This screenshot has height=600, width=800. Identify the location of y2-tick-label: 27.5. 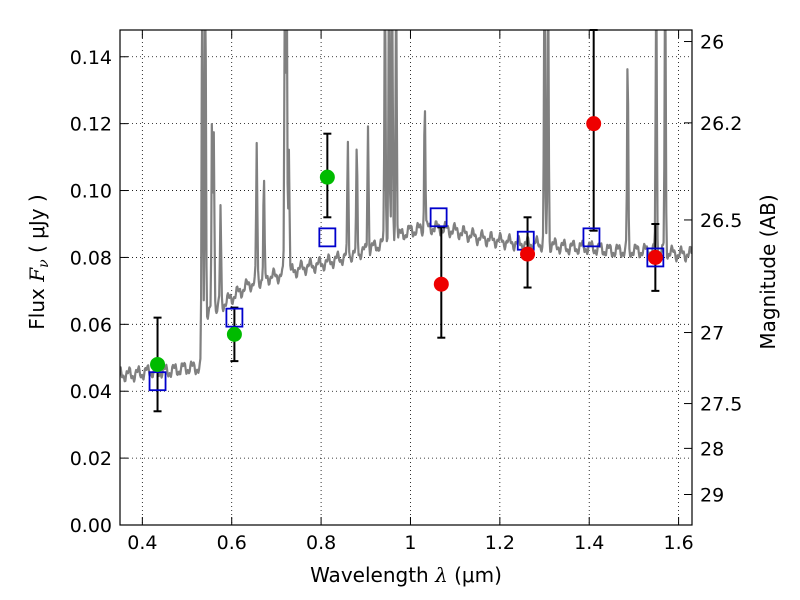
(721, 405).